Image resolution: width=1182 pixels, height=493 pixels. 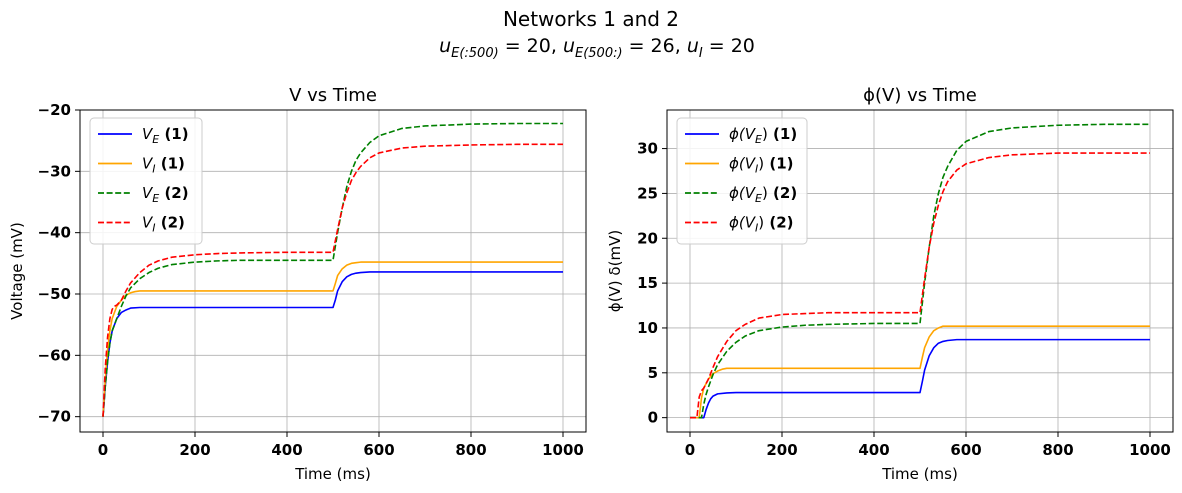 What do you see at coordinates (647, 283) in the screenshot?
I see `y-tick-label: 15` at bounding box center [647, 283].